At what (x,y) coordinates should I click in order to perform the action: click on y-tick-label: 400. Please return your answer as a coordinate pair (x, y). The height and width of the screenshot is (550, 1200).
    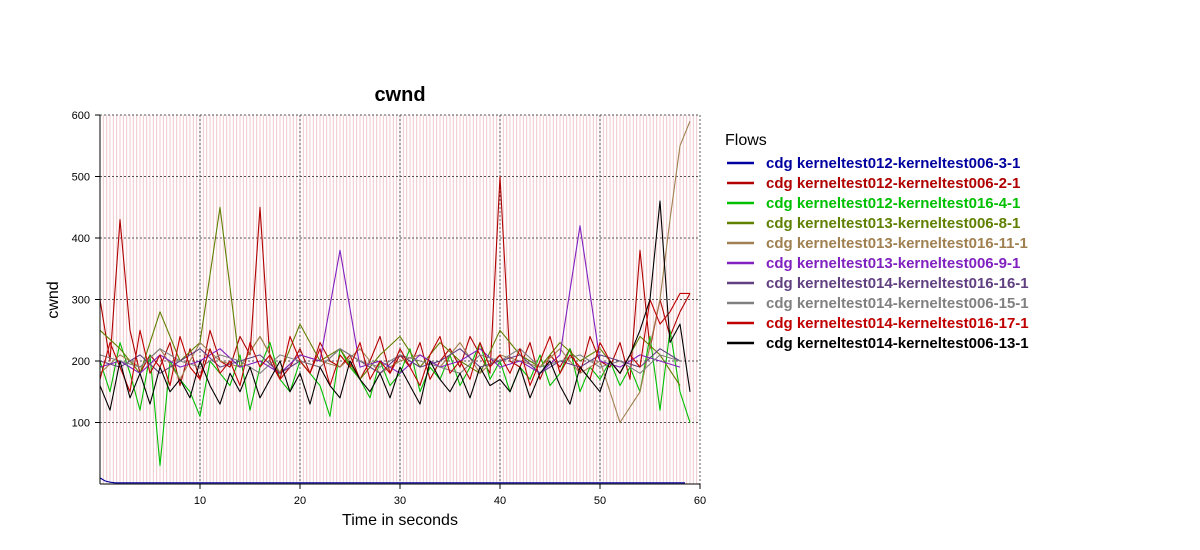
    Looking at the image, I should click on (81, 239).